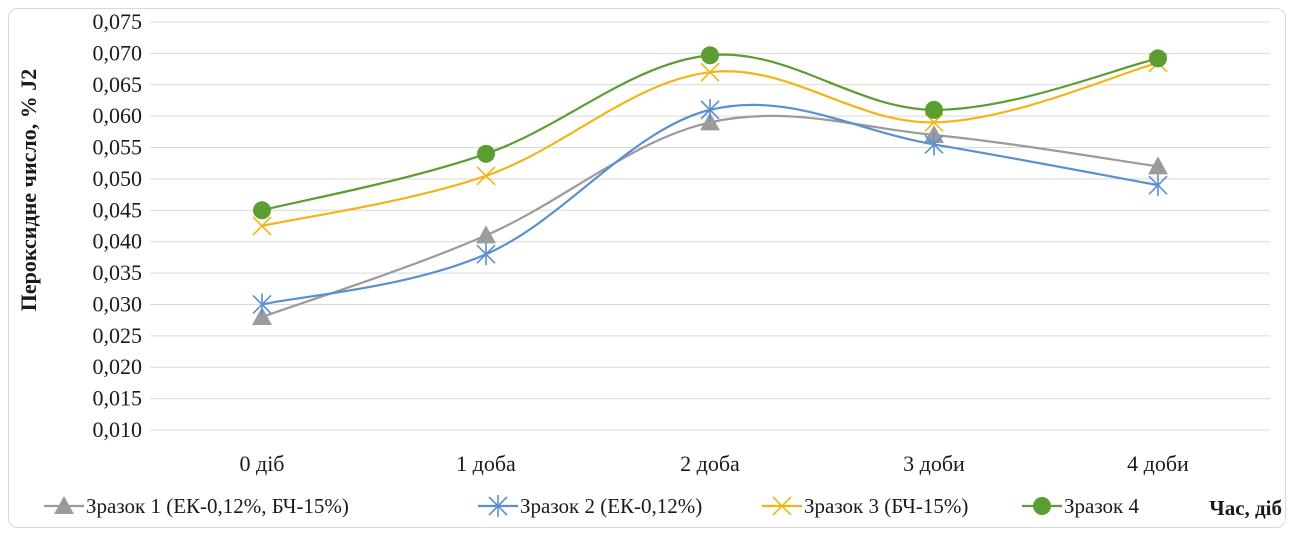  I want to click on y-tick-label: 0,020, so click(118, 366).